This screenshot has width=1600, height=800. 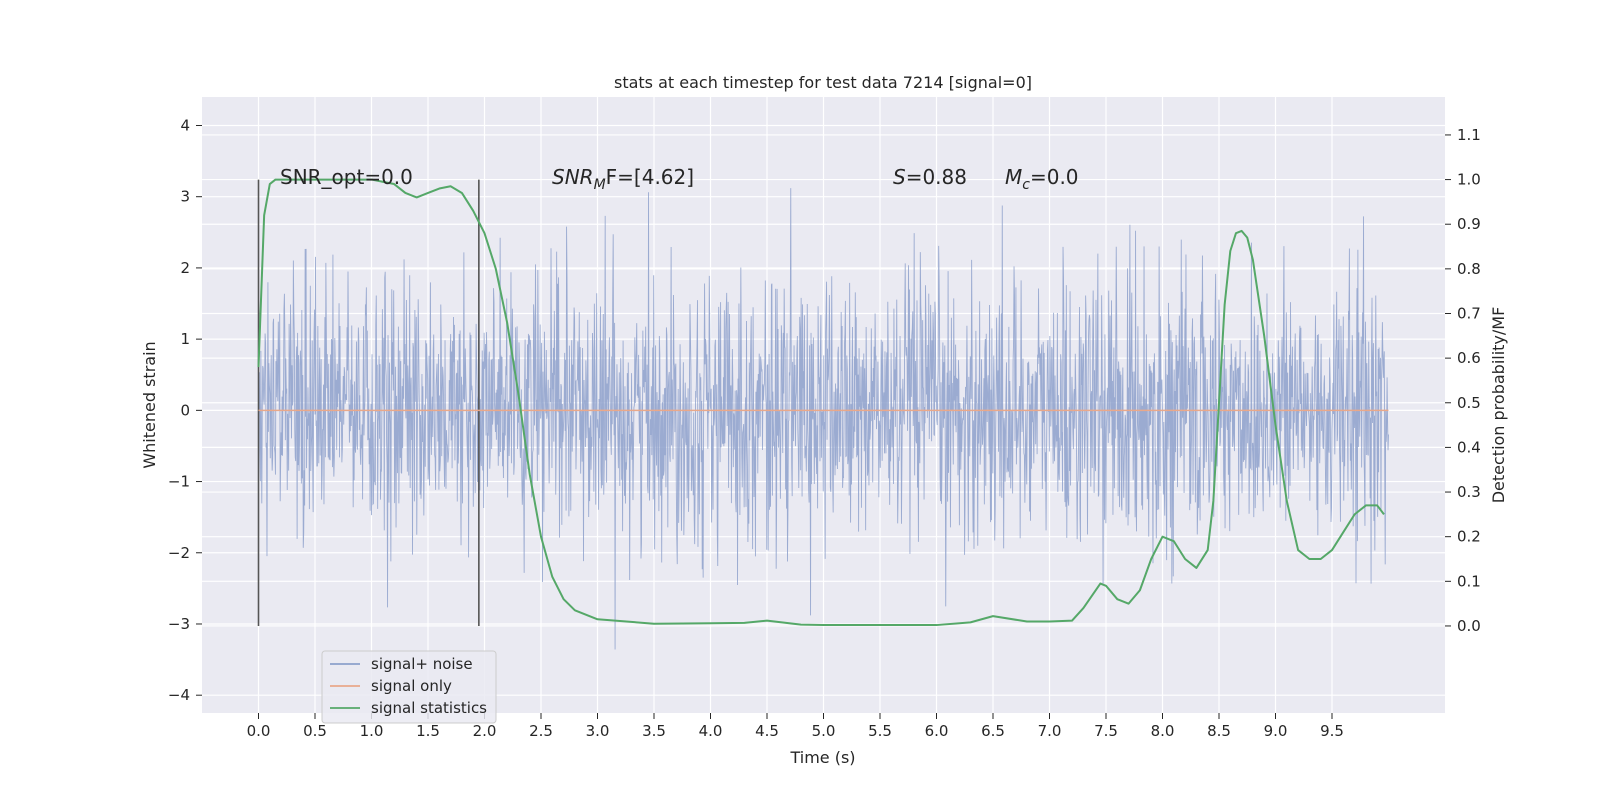 I want to click on snr-mf-suffix: F=[4.62], so click(x=650, y=177).